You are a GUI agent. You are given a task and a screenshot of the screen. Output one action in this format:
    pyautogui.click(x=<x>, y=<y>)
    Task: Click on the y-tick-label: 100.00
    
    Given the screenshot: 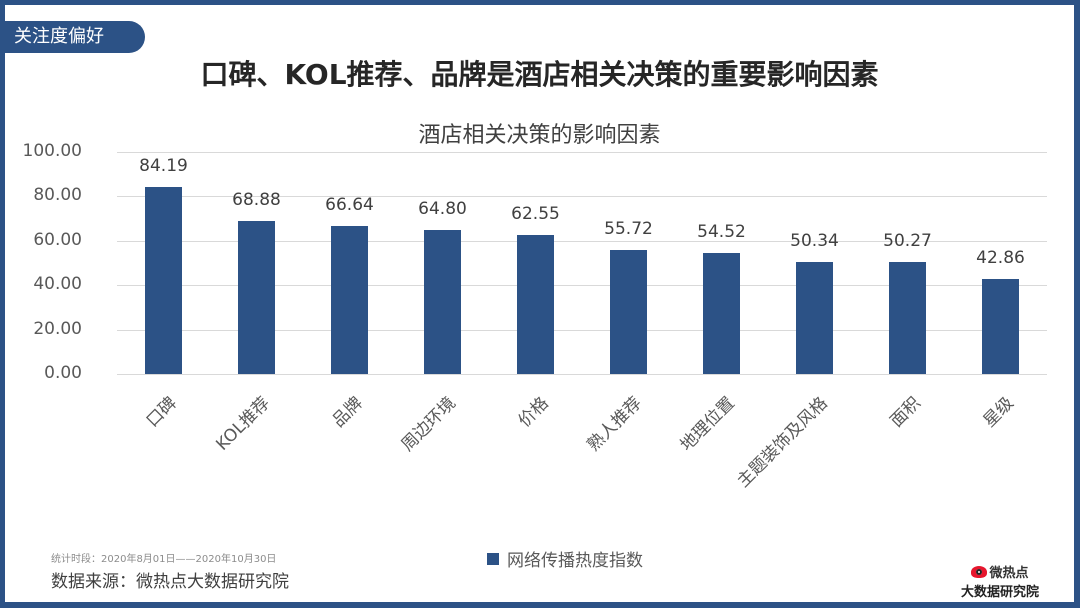 What is the action you would take?
    pyautogui.click(x=52, y=151)
    